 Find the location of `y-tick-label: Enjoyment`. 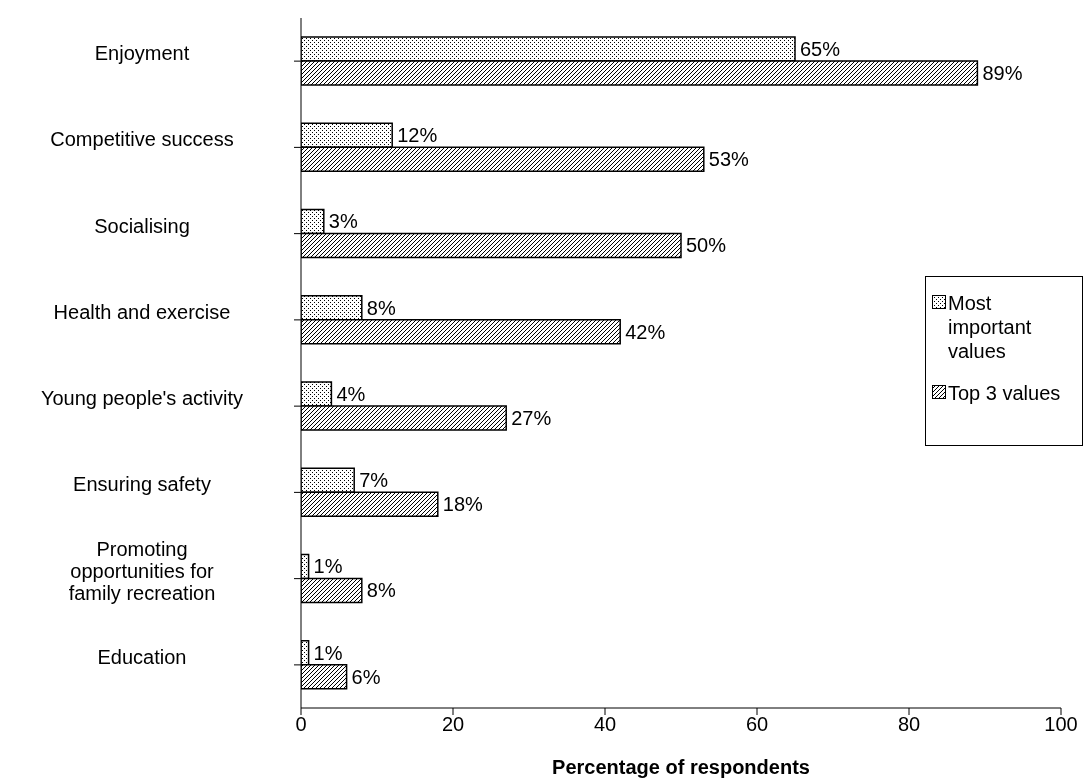

y-tick-label: Enjoyment is located at coordinates (142, 53).